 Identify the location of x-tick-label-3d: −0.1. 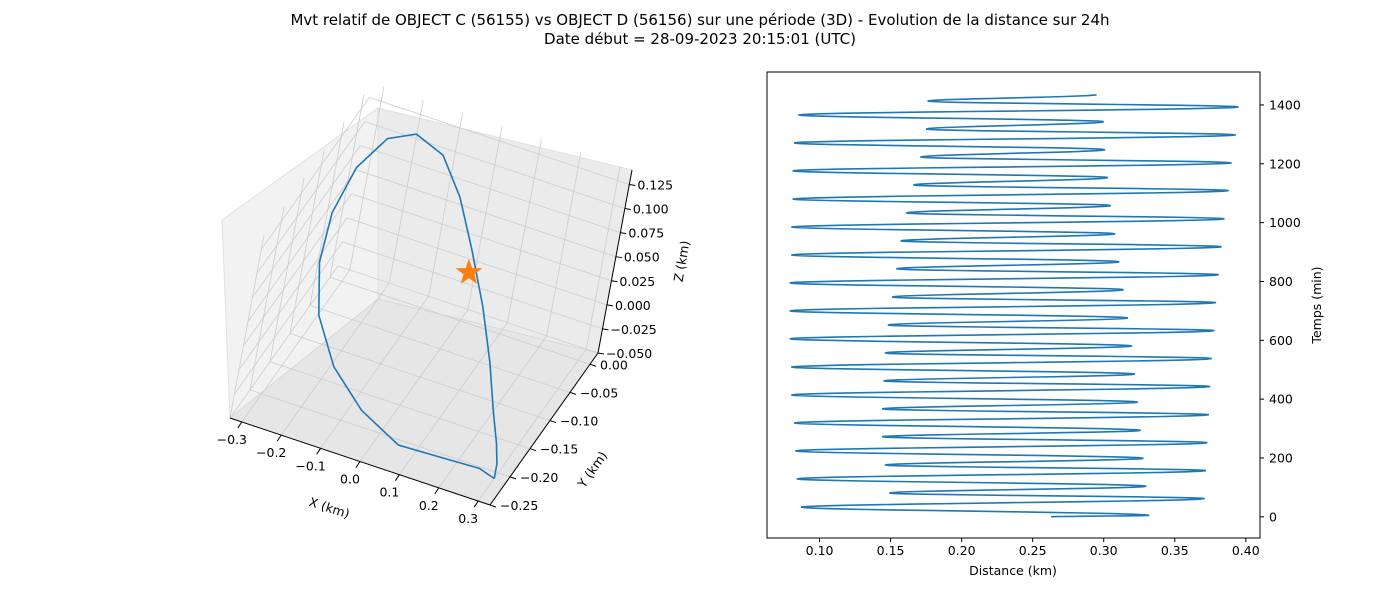
(310, 465).